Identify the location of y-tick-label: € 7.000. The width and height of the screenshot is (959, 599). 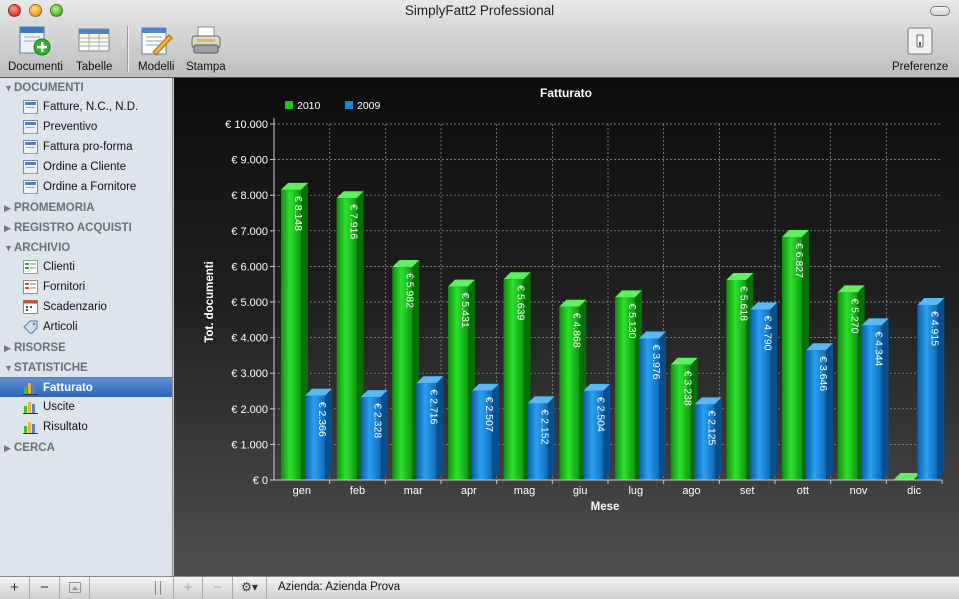
(249, 232).